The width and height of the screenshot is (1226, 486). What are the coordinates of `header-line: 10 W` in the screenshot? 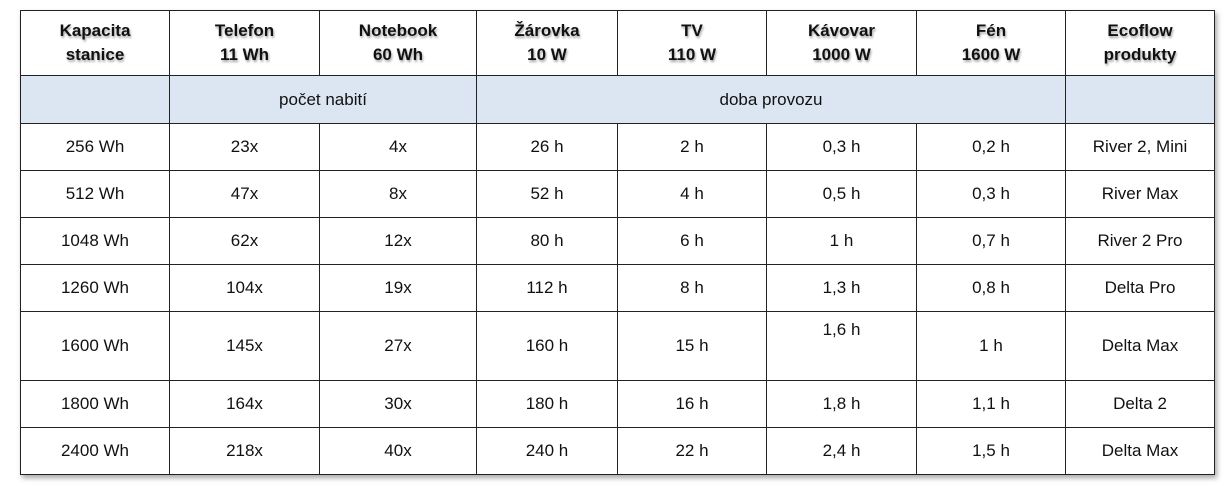 It's located at (547, 54).